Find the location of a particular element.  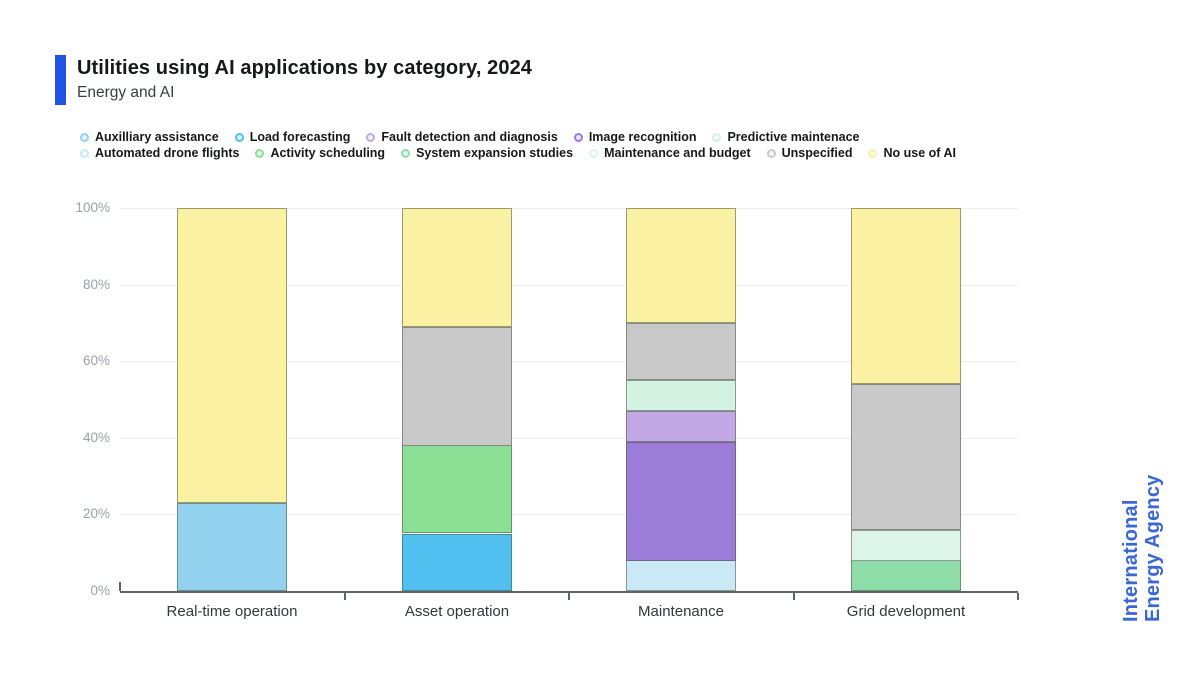

legend-item-label: Automated drone flights is located at coordinates (167, 153).